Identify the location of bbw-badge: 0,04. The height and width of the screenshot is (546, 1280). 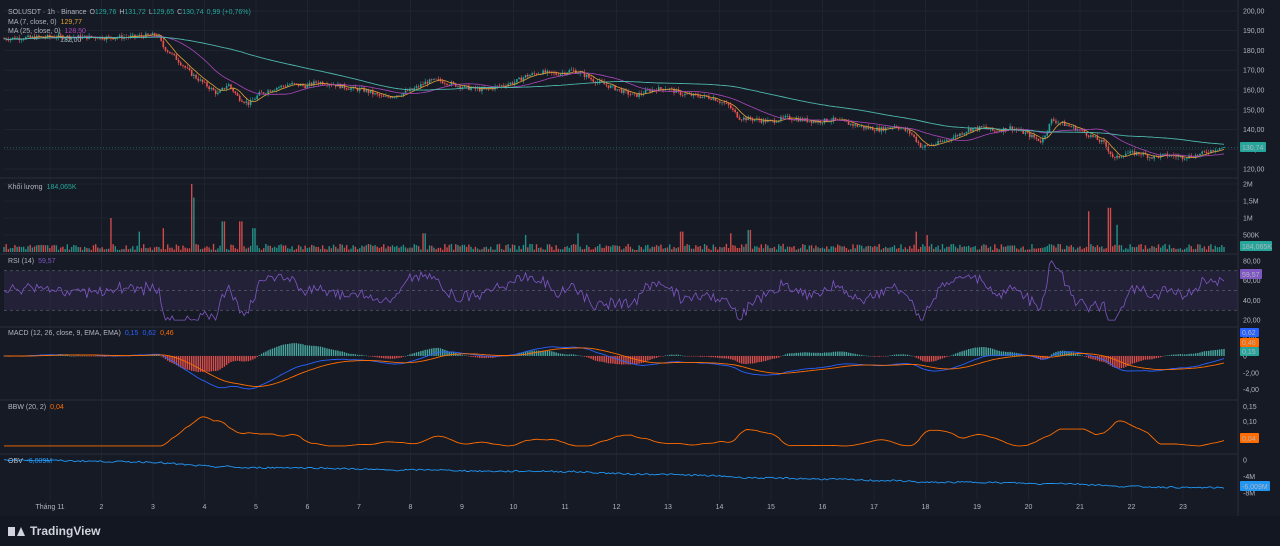
(1249, 438).